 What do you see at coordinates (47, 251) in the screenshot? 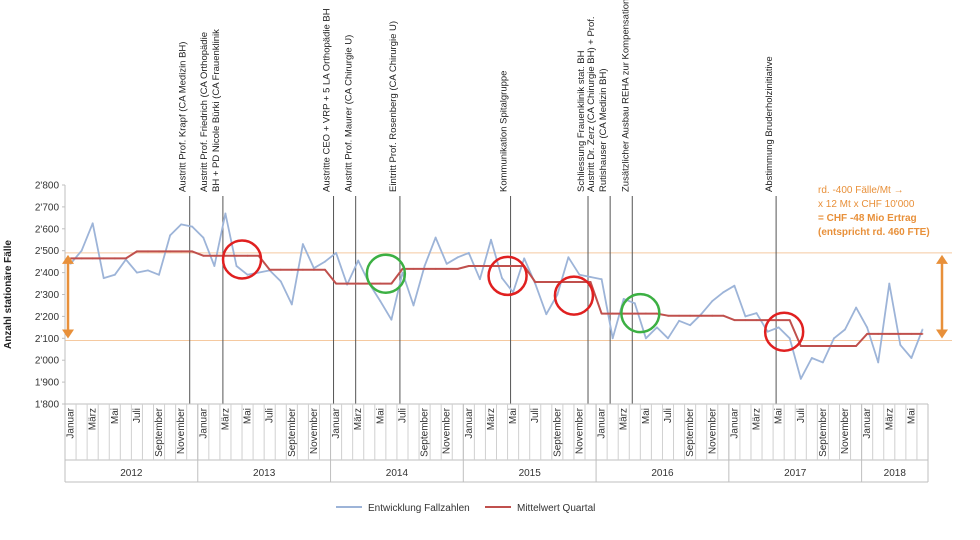
I see `y-tick-label: 2'500` at bounding box center [47, 251].